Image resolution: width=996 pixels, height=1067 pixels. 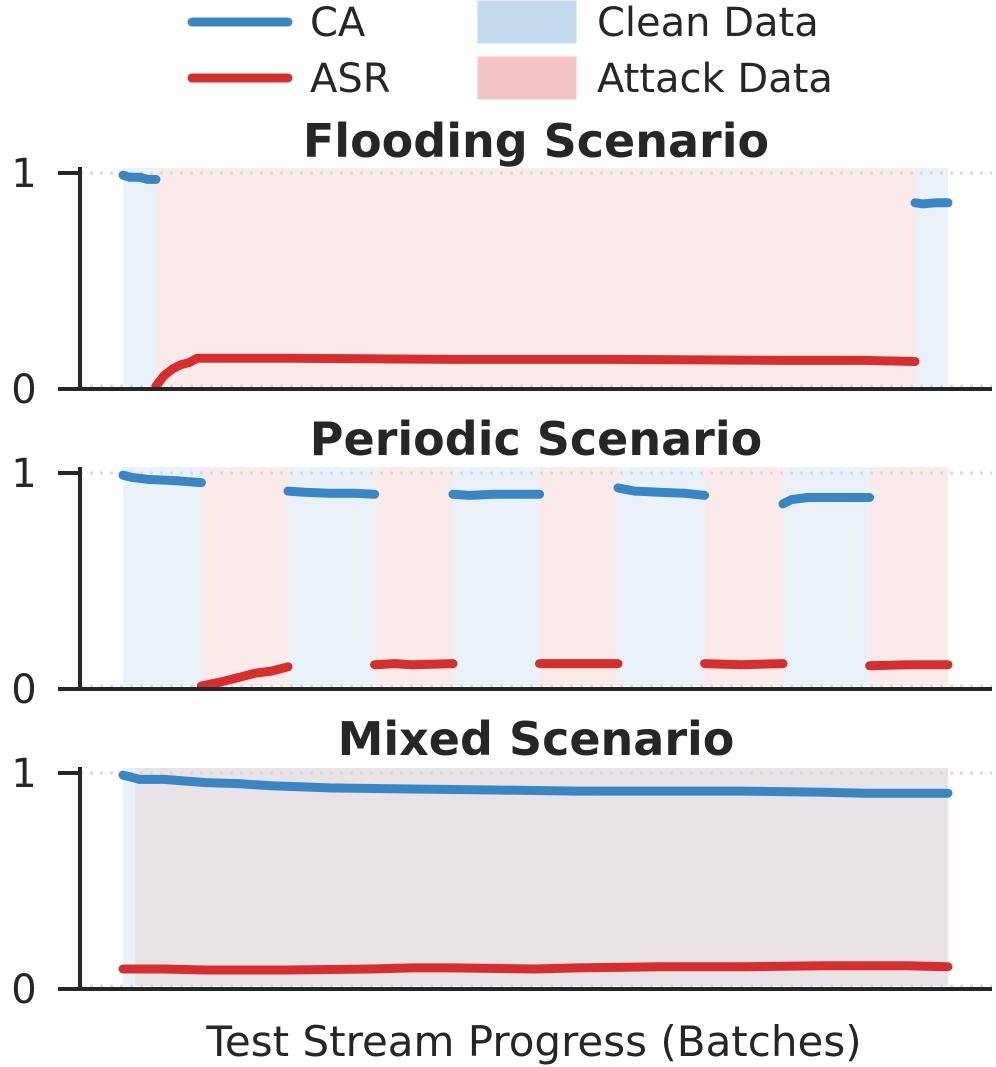 I want to click on legend: CA Clean Data ASR Attack Data, so click(x=510, y=51).